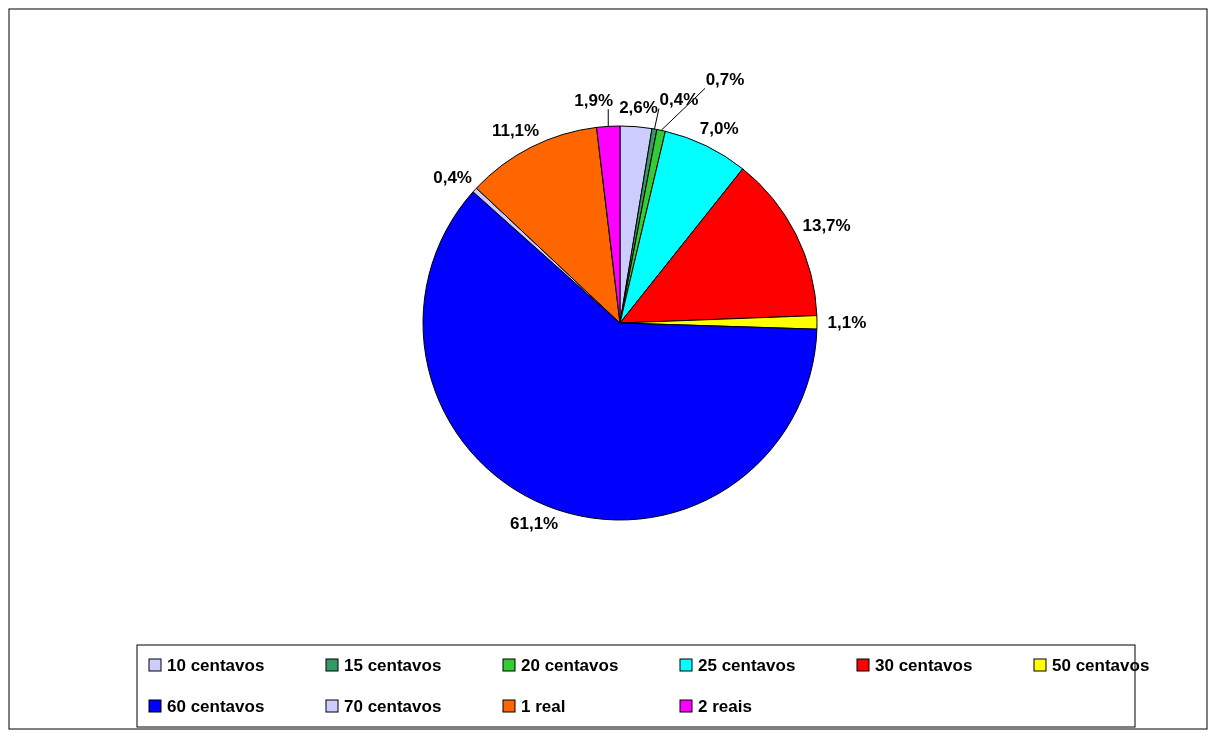 This screenshot has width=1218, height=740. Describe the element at coordinates (515, 130) in the screenshot. I see `data-label: 11,1%` at that location.